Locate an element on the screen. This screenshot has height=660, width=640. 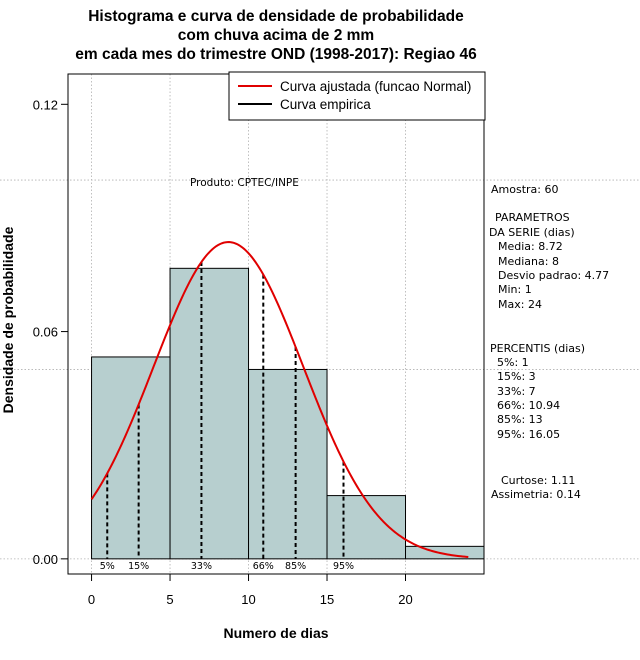
percentile-label-66: 66% is located at coordinates (263, 566).